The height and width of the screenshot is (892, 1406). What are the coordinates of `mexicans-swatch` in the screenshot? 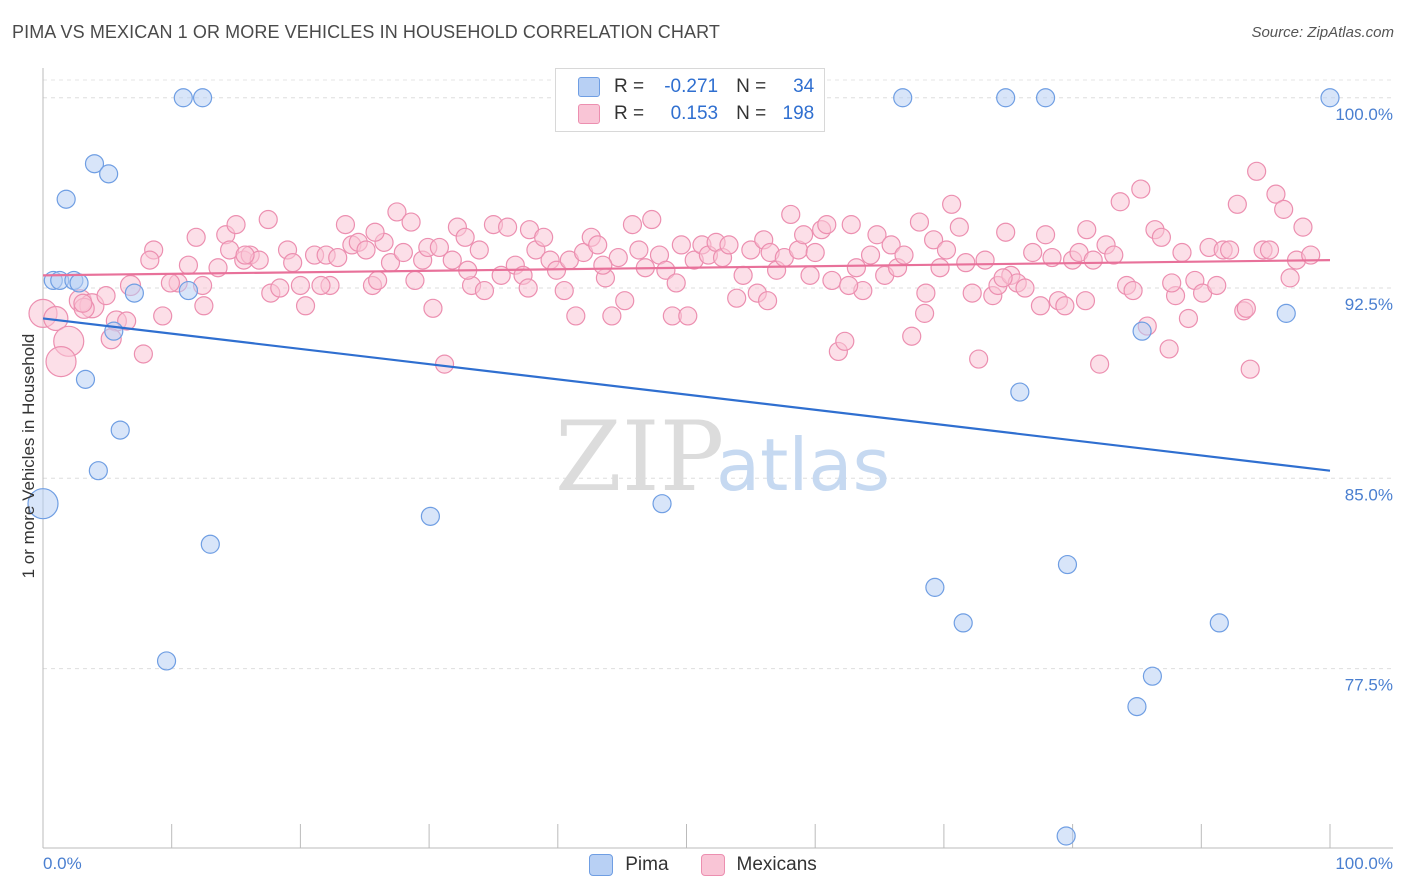 It's located at (589, 114).